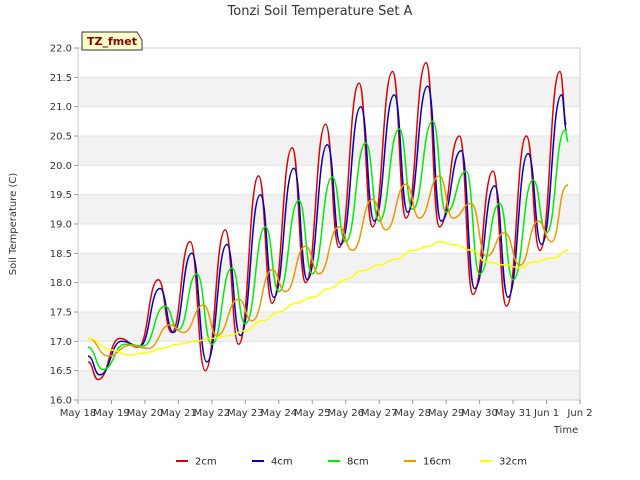  What do you see at coordinates (358, 462) in the screenshot?
I see `legend-label-8cm: 8cm` at bounding box center [358, 462].